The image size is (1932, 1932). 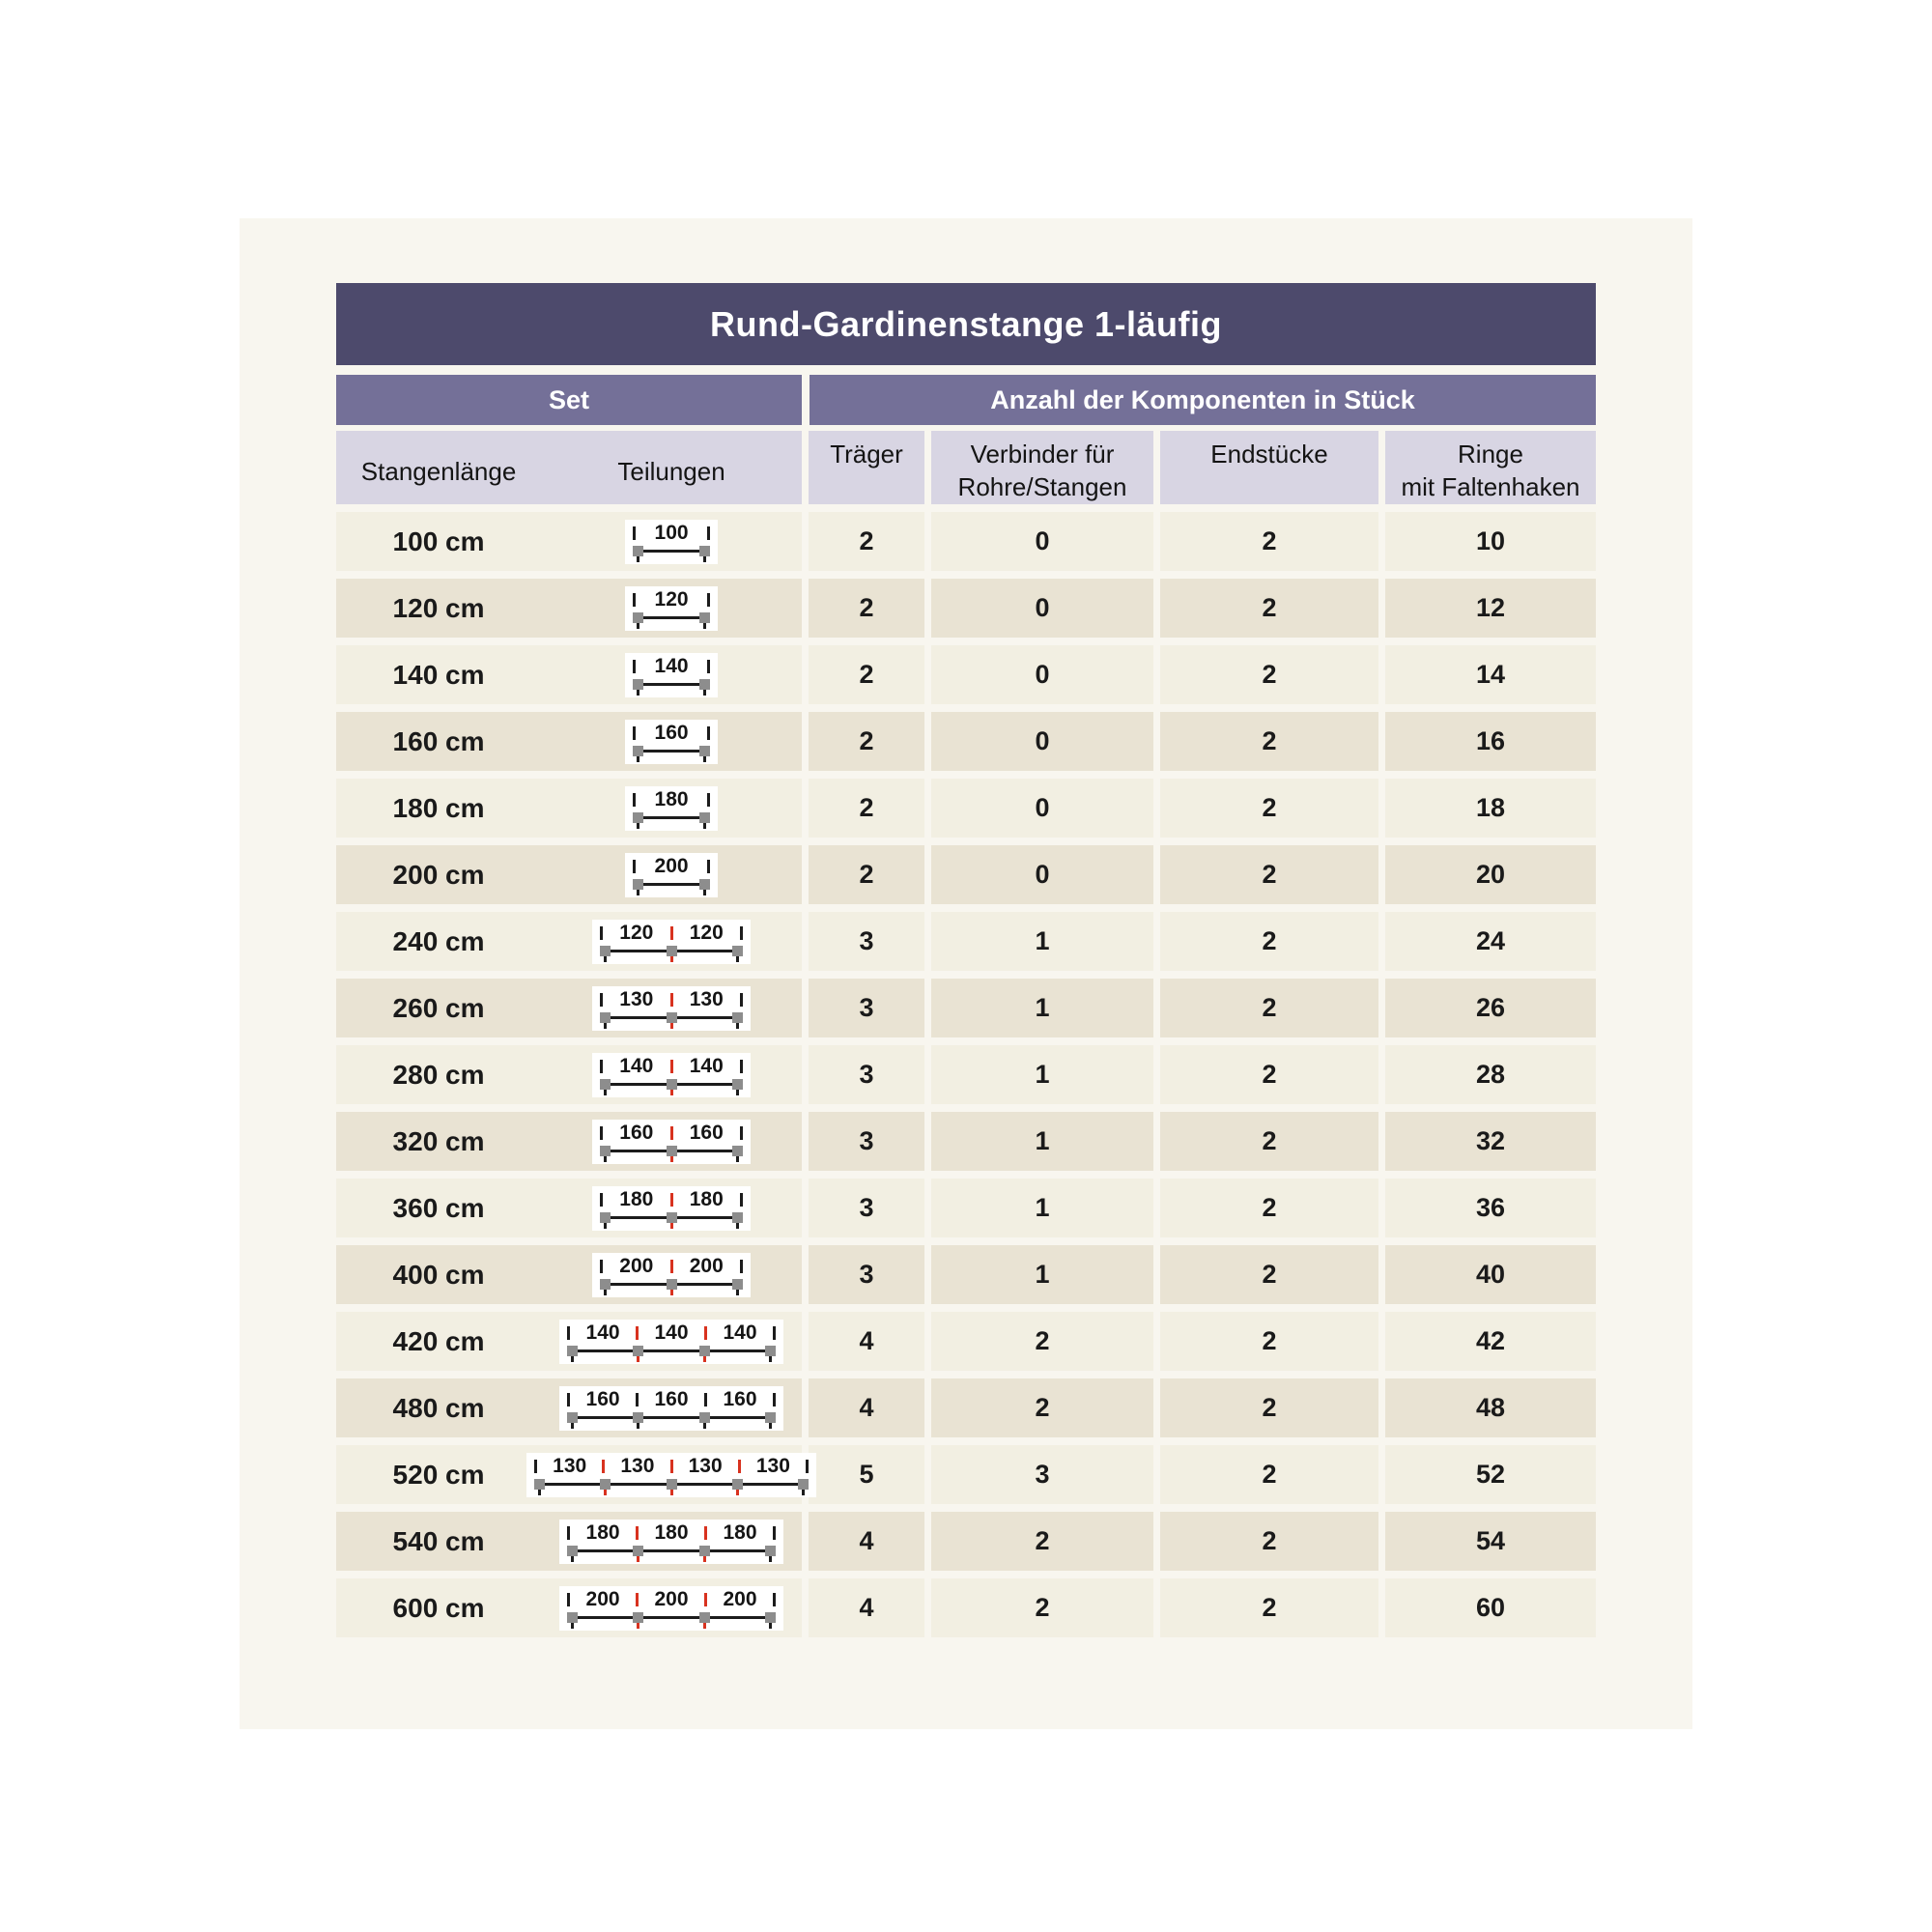 I want to click on teilungen-cell: 100, so click(x=671, y=541).